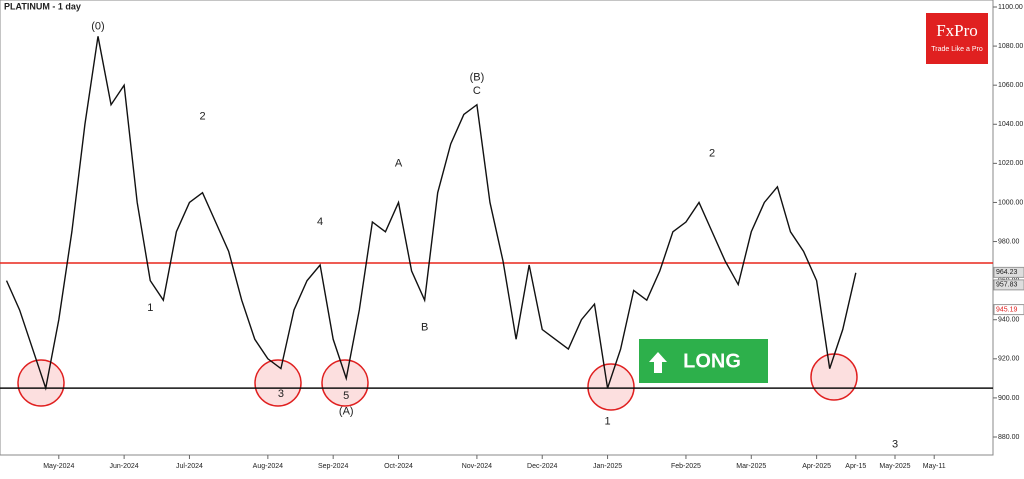  Describe the element at coordinates (124, 466) in the screenshot. I see `x-tick-label: Jun-2024` at that location.